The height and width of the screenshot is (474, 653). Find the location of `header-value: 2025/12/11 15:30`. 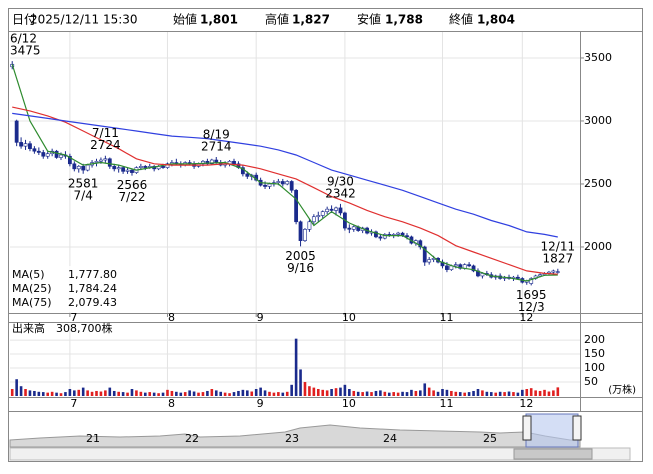

header-value: 2025/12/11 15:30 is located at coordinates (84, 20).